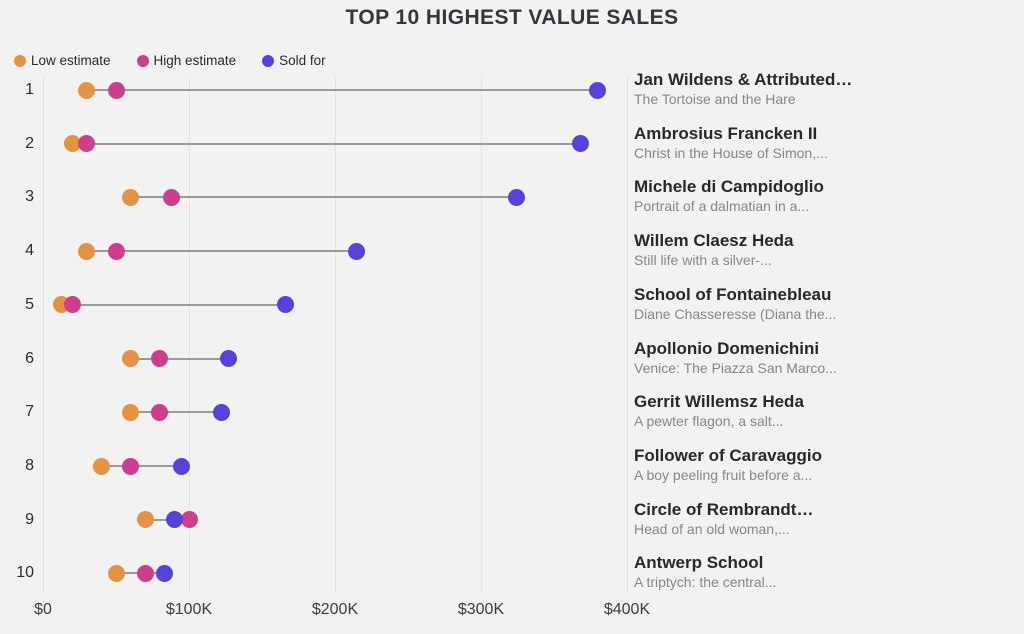 This screenshot has width=1024, height=634. What do you see at coordinates (29, 143) in the screenshot?
I see `row-rank-label: 2` at bounding box center [29, 143].